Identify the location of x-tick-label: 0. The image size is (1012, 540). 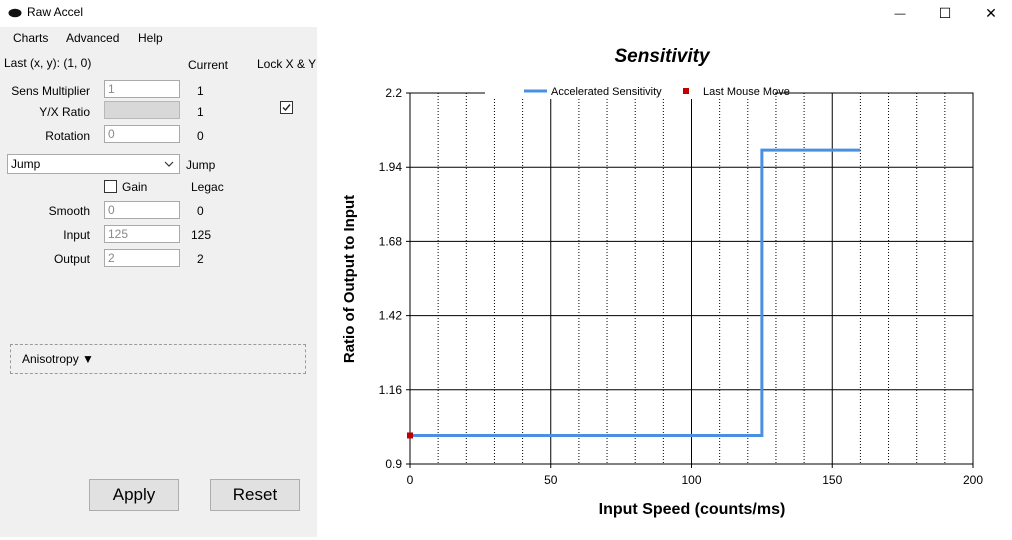
(410, 480).